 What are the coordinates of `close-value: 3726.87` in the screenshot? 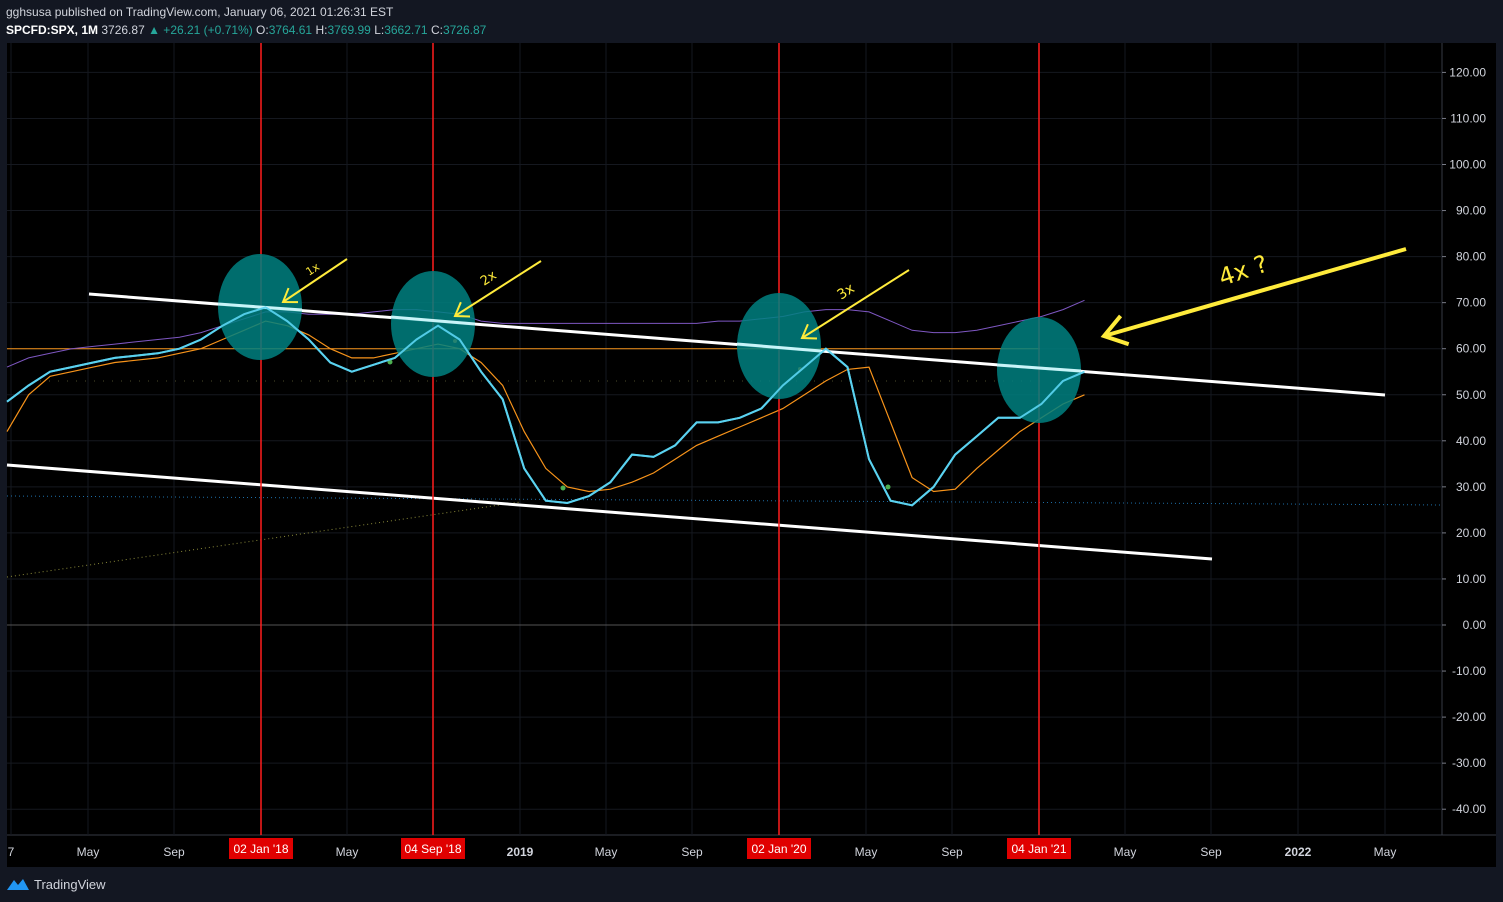 It's located at (464, 30).